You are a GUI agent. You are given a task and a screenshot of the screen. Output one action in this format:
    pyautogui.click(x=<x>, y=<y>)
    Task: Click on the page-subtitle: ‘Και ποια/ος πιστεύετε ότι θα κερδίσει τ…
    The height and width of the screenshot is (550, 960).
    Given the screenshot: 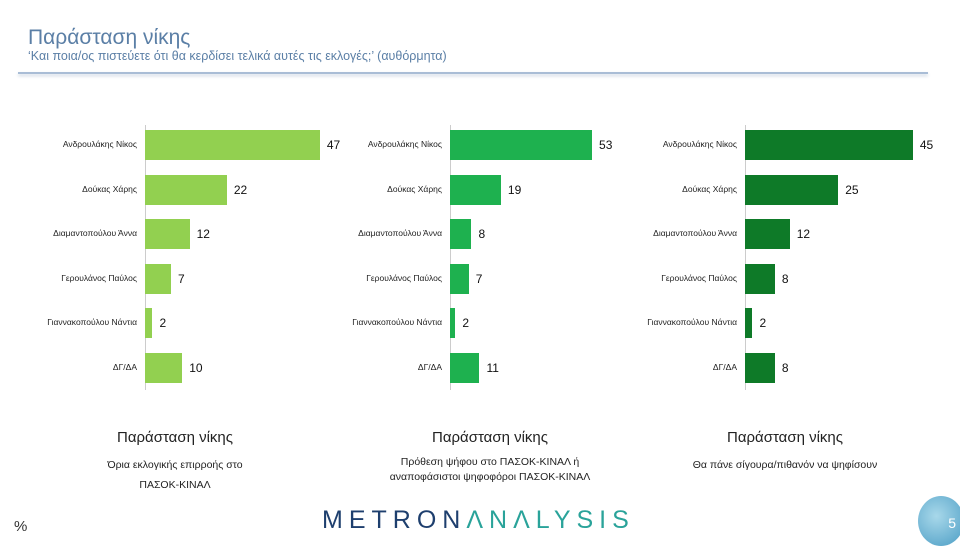 What is the action you would take?
    pyautogui.click(x=237, y=56)
    